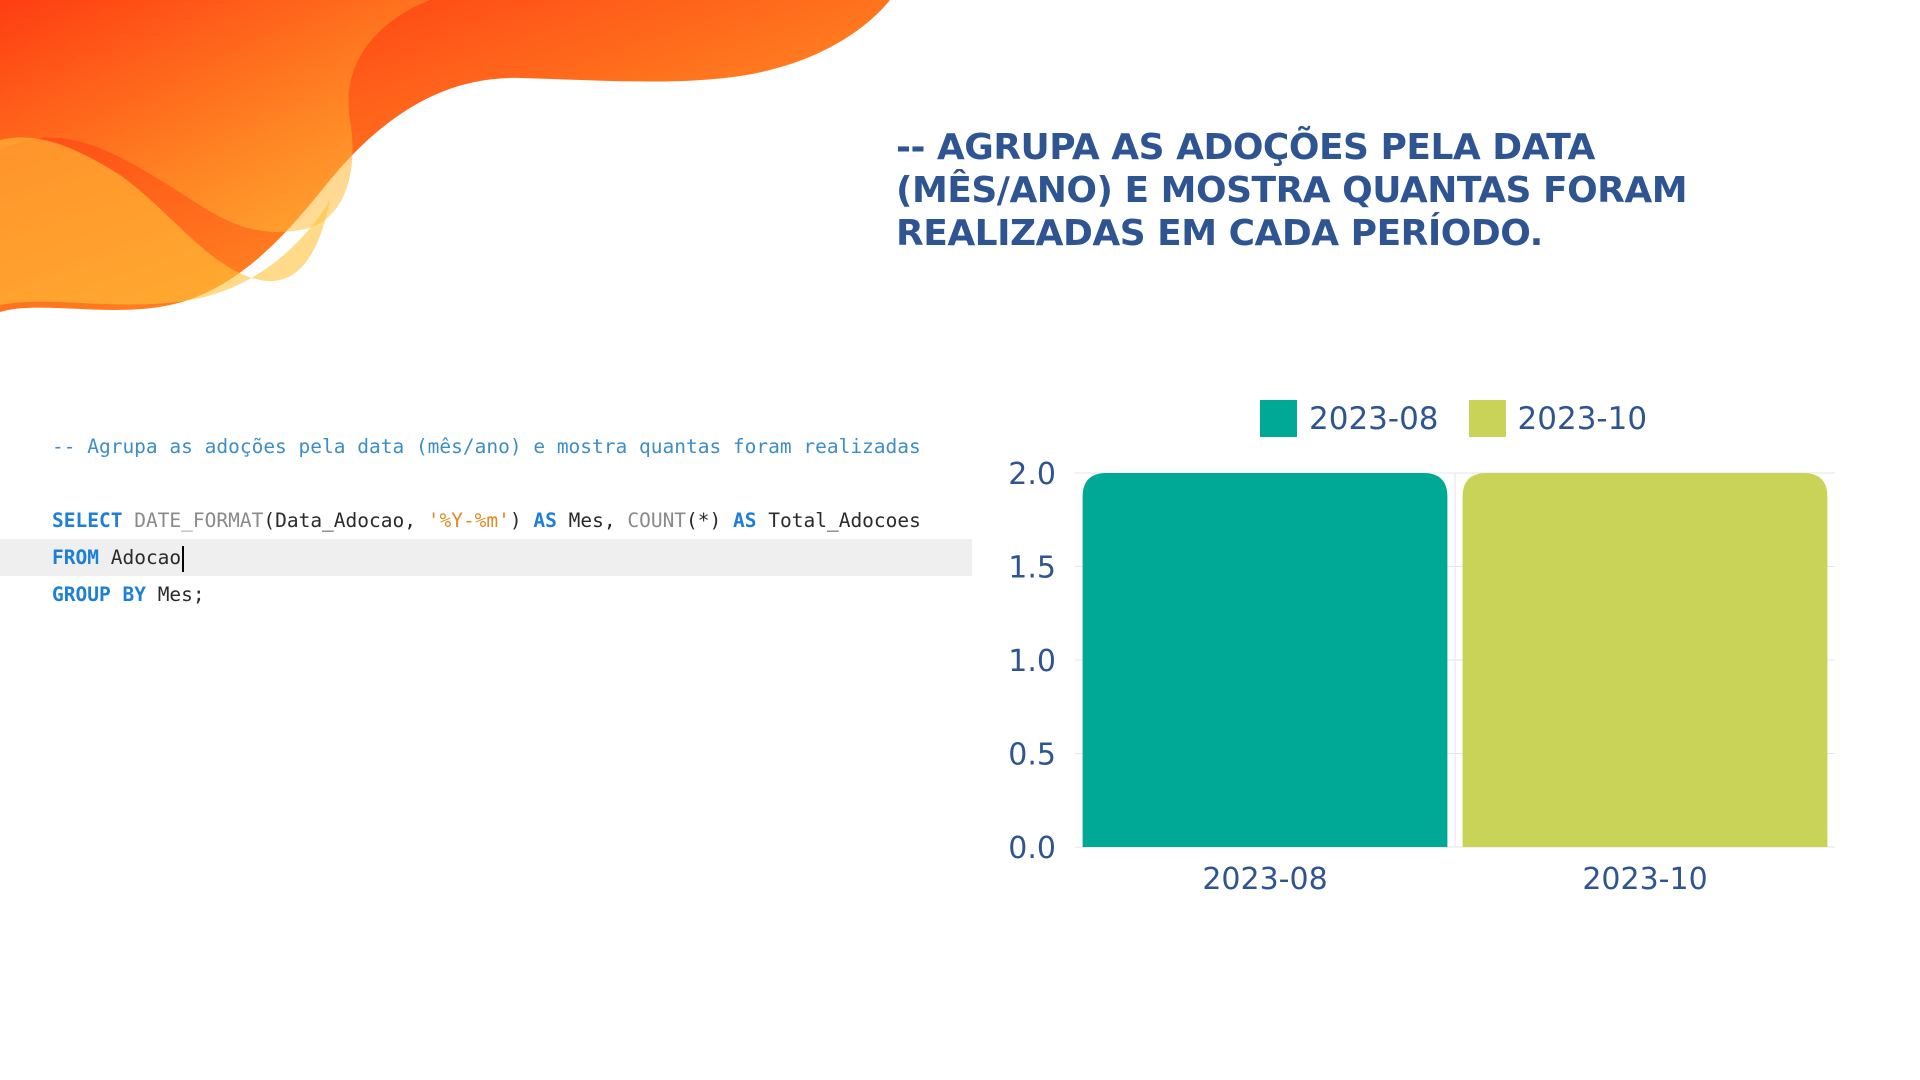  What do you see at coordinates (1219, 233) in the screenshot?
I see `heading-line-3: REALIZADAS EM CADA PERÍODO.` at bounding box center [1219, 233].